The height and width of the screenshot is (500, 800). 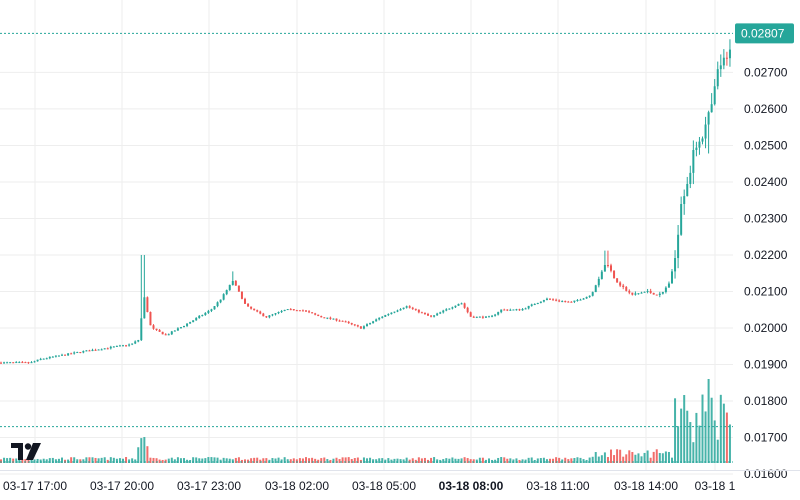 What do you see at coordinates (27, 452) in the screenshot?
I see `tradingview-logo-icon` at bounding box center [27, 452].